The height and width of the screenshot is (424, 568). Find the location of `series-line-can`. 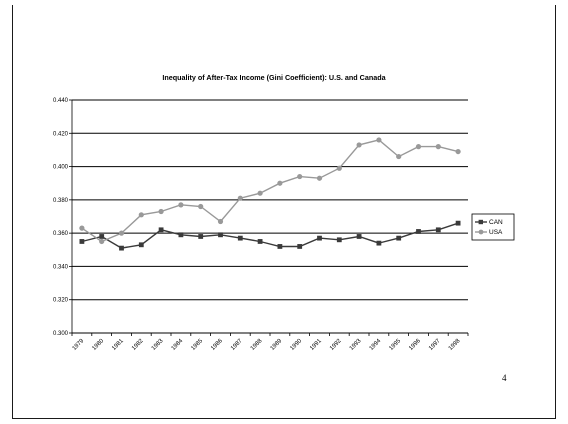

series-line-can is located at coordinates (270, 235).